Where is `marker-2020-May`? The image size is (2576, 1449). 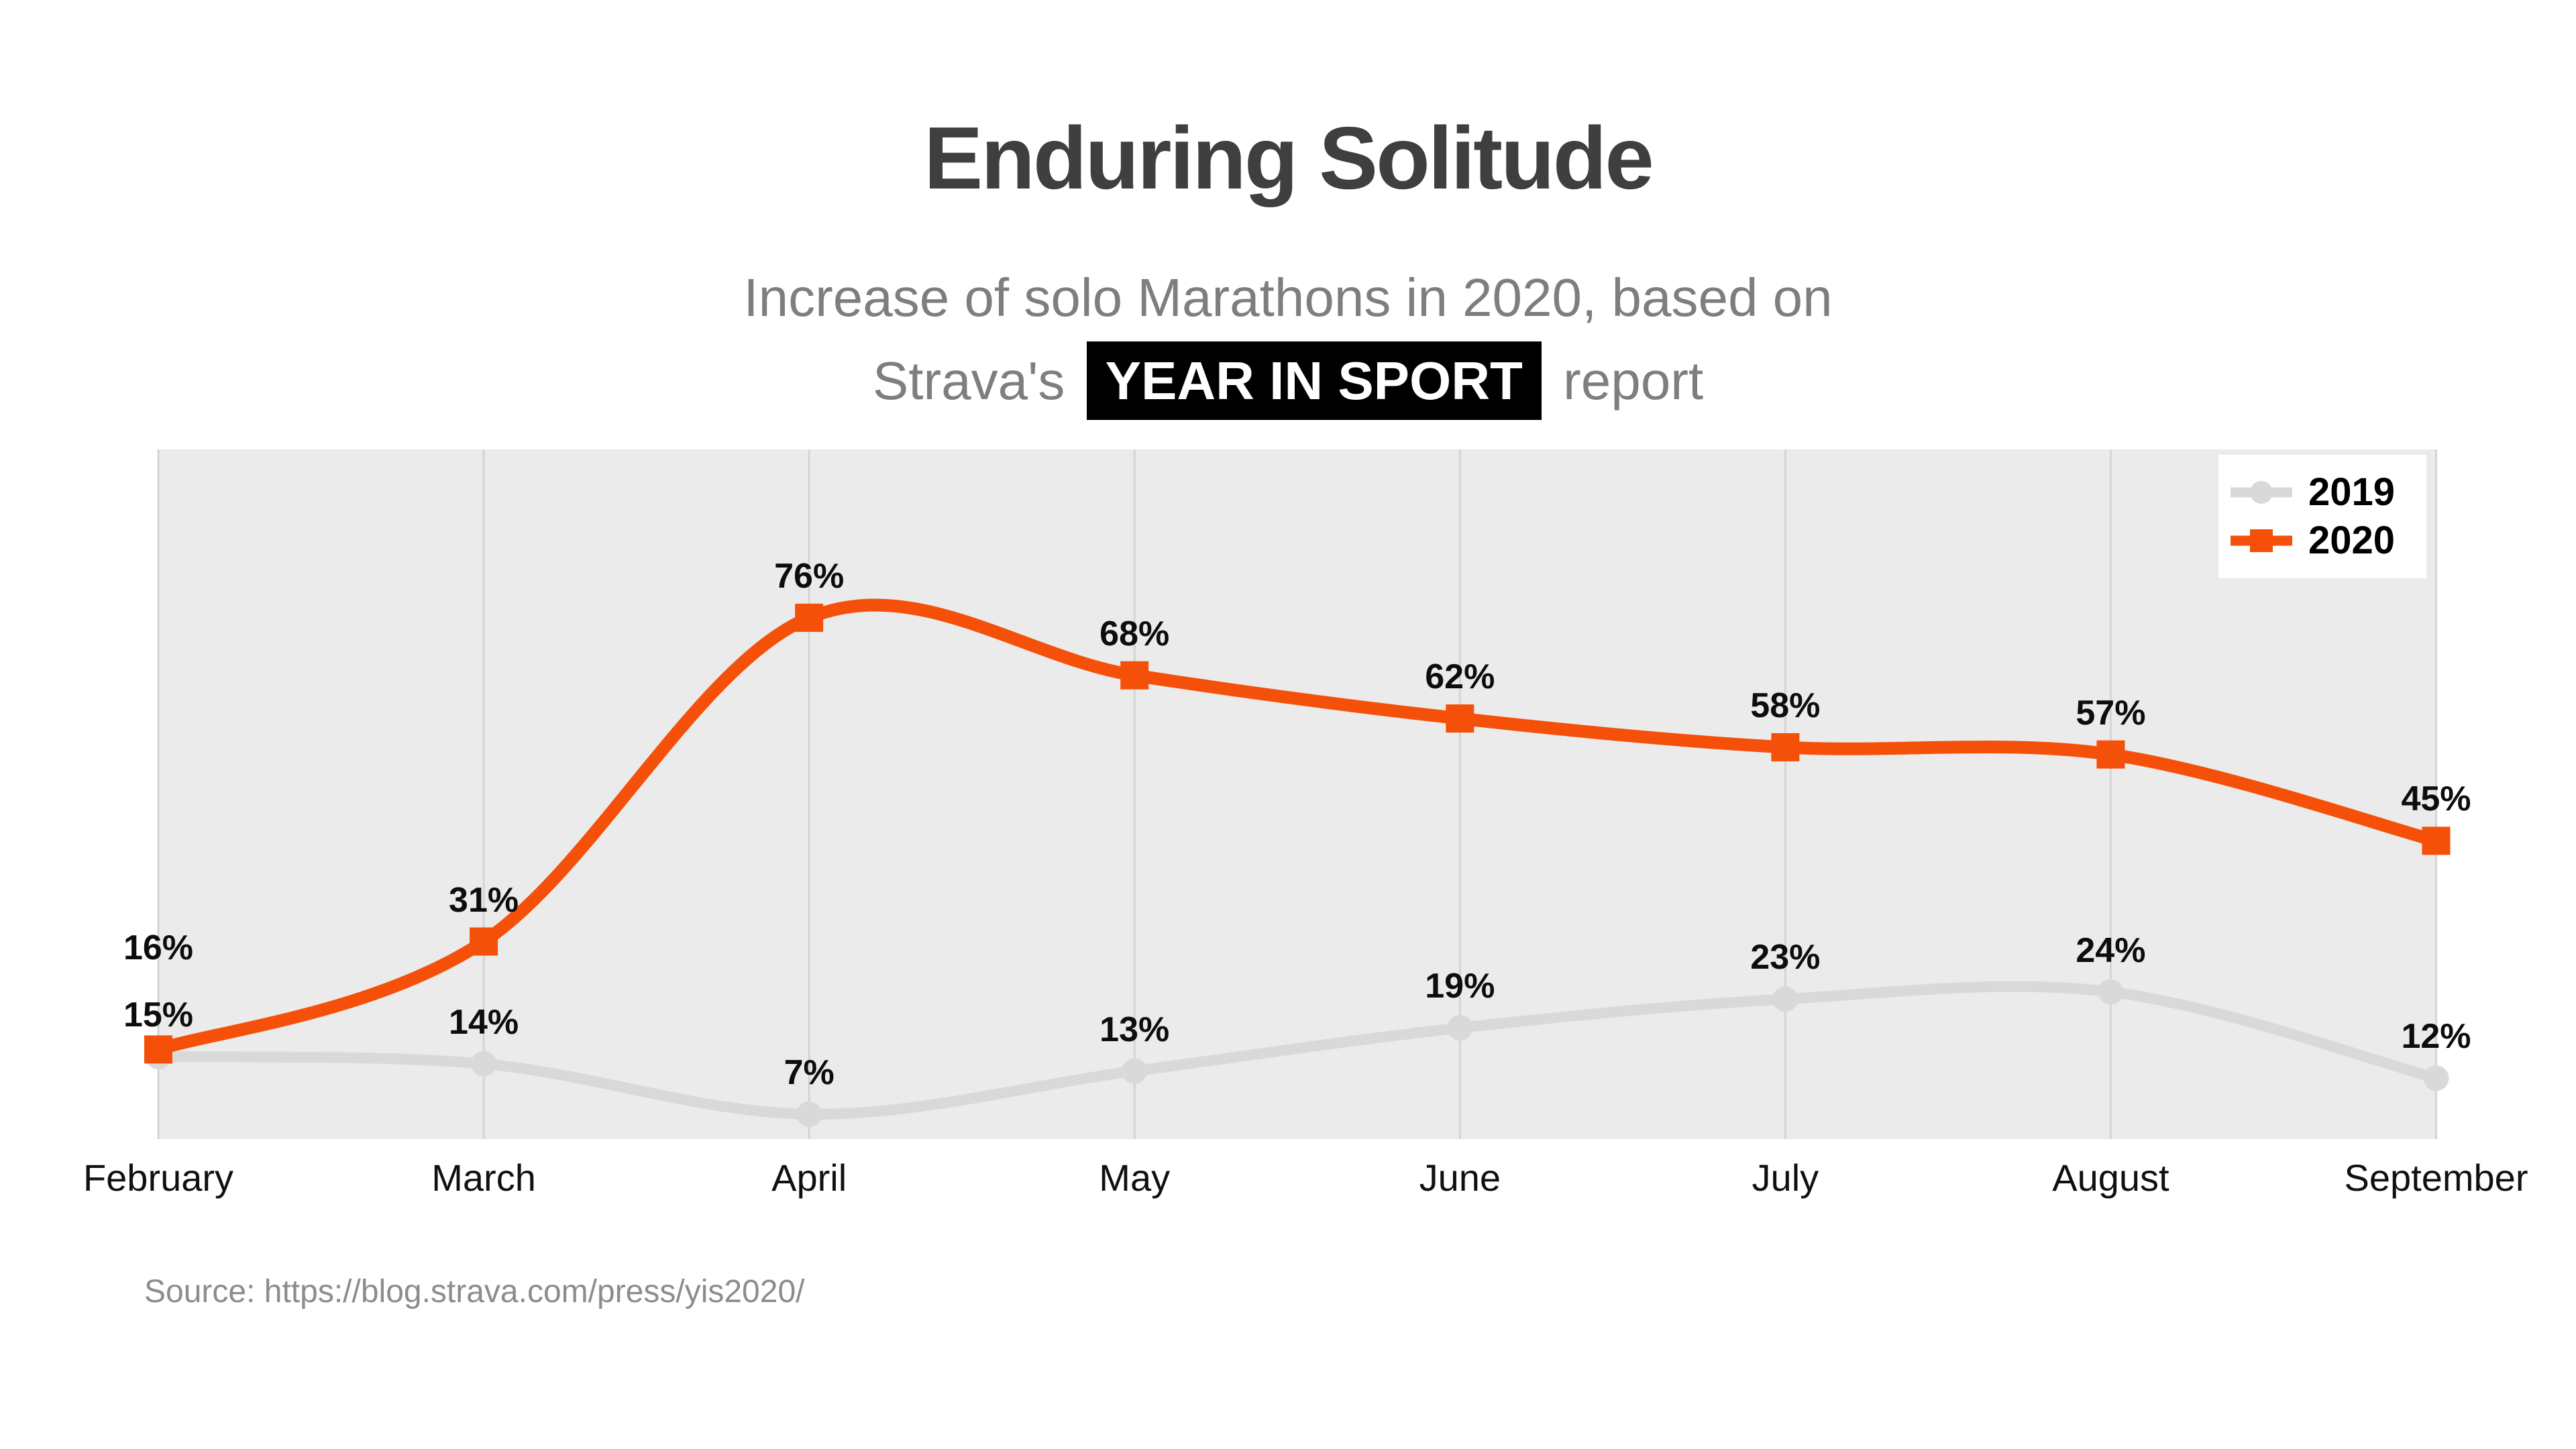 marker-2020-May is located at coordinates (1134, 675).